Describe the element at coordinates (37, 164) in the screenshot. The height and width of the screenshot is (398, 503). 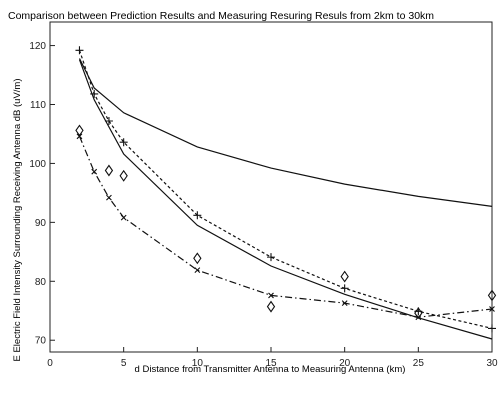
I see `y-tick-label-3: 100` at that location.